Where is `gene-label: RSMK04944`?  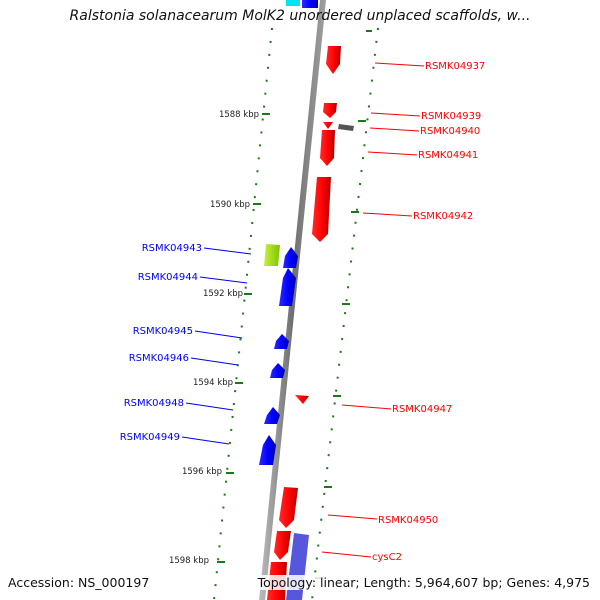 gene-label: RSMK04944 is located at coordinates (168, 277).